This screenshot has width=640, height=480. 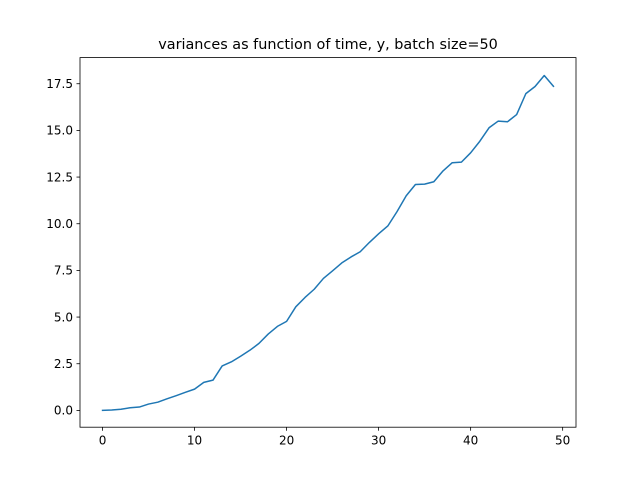 What do you see at coordinates (286, 441) in the screenshot?
I see `x-tick-label: 20` at bounding box center [286, 441].